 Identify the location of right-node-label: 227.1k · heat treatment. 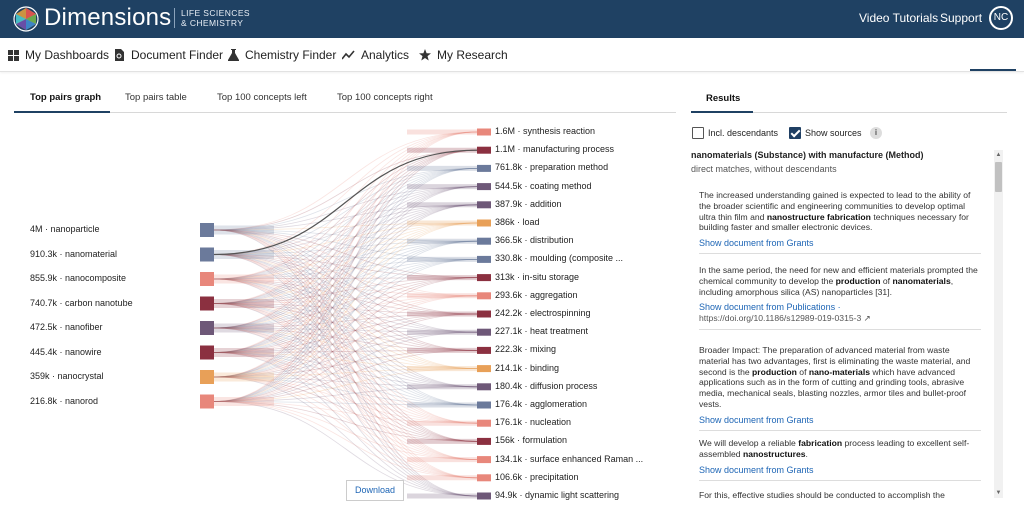
(542, 331).